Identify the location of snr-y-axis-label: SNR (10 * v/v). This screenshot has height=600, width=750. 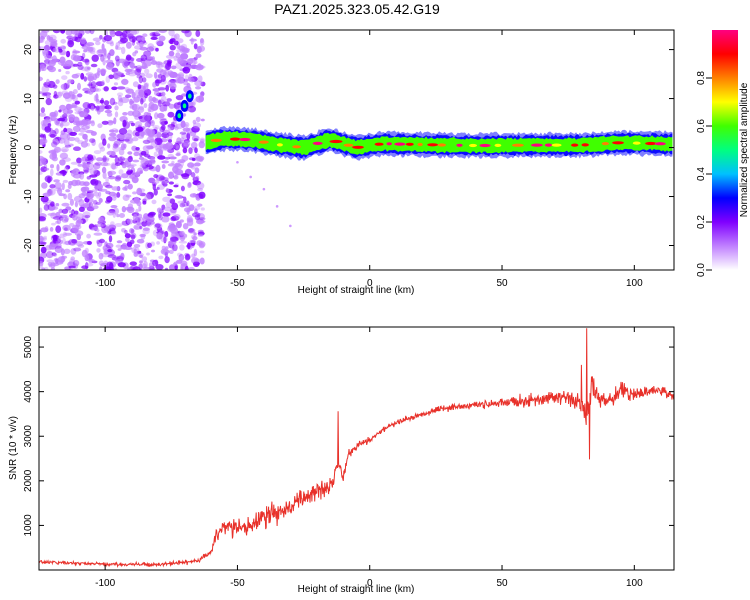
(13, 448).